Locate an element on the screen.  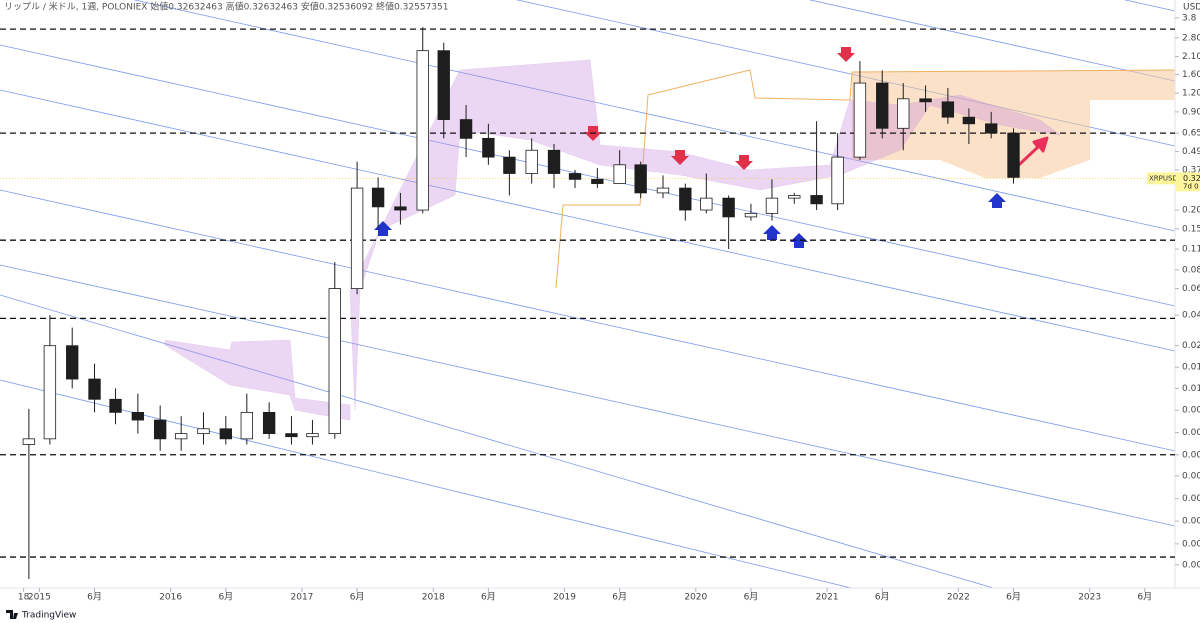
y-tick-label: 0.040 is located at coordinates (1191, 316).